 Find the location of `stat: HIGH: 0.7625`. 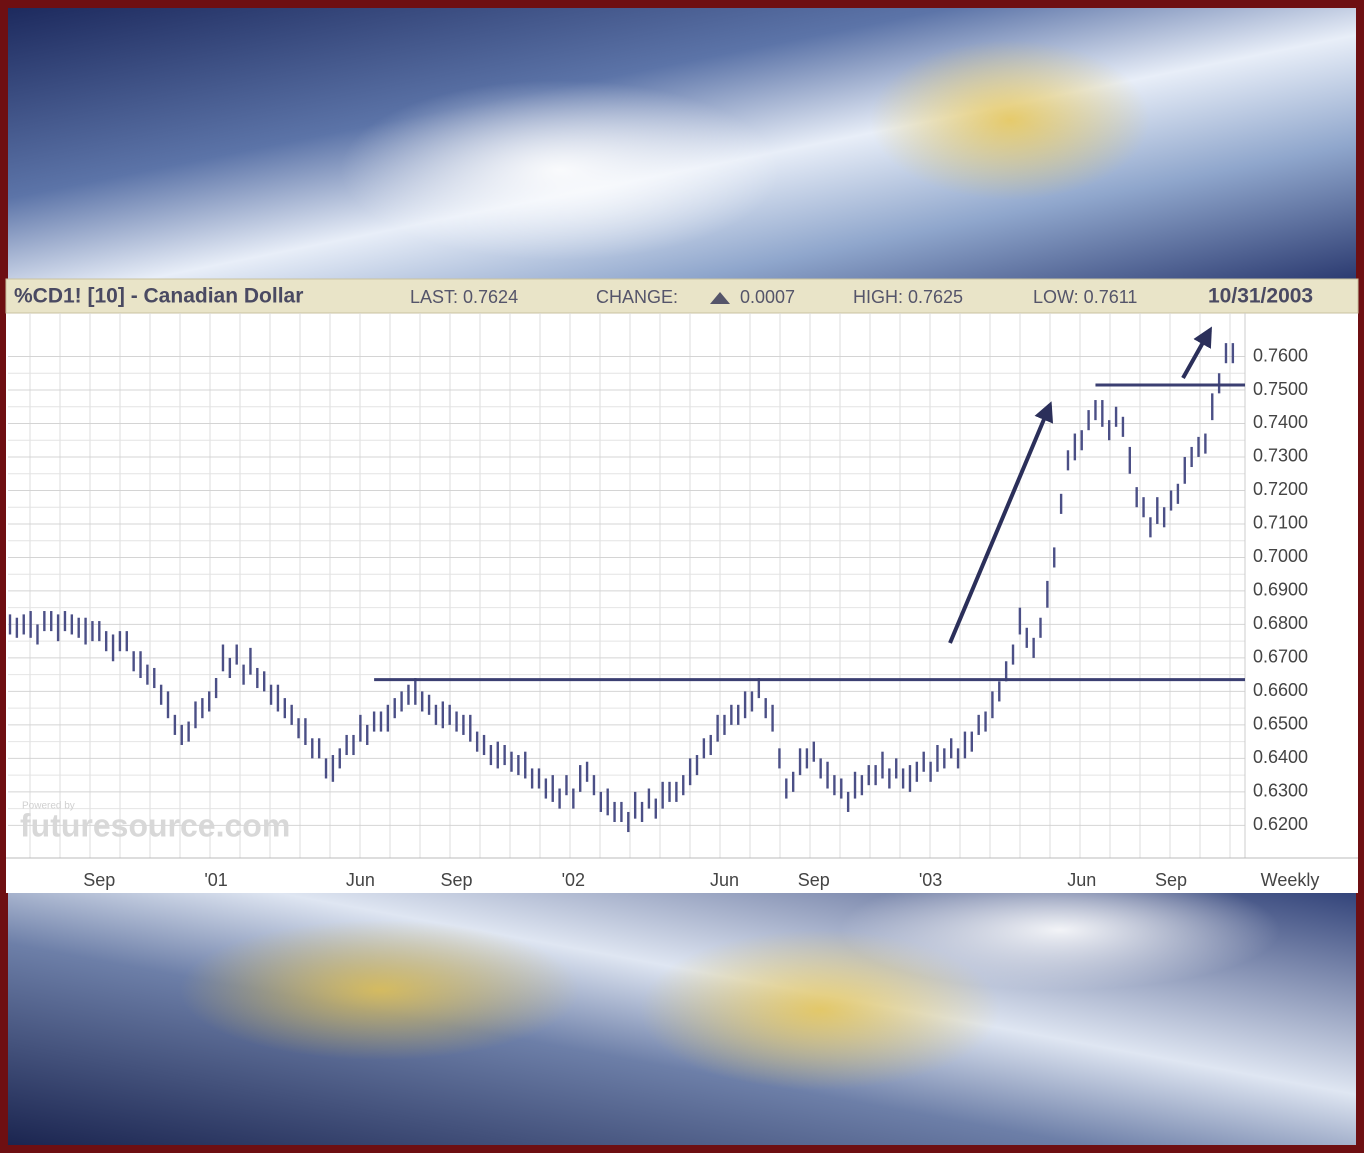

stat: HIGH: 0.7625 is located at coordinates (908, 297).